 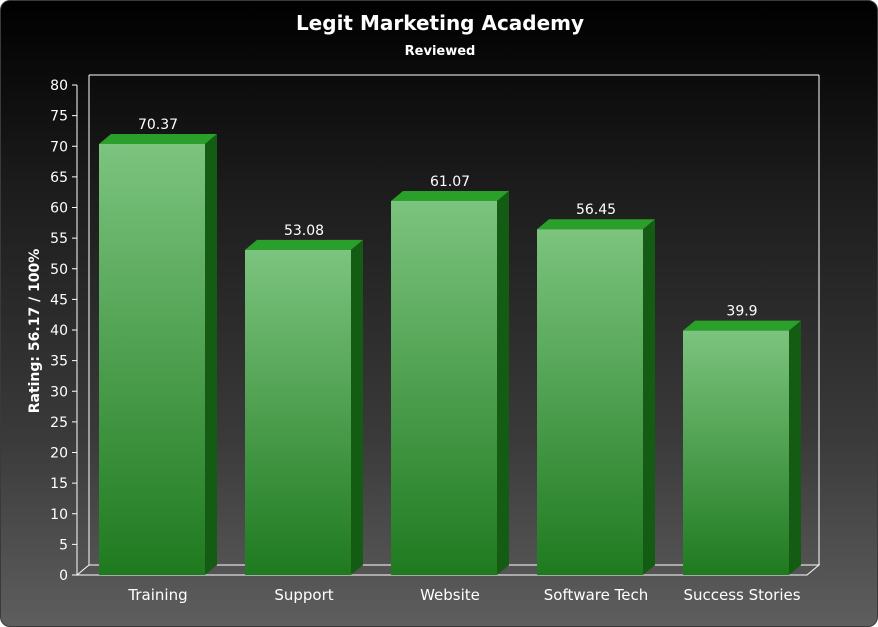 What do you see at coordinates (59, 300) in the screenshot?
I see `y-tick-label: 45` at bounding box center [59, 300].